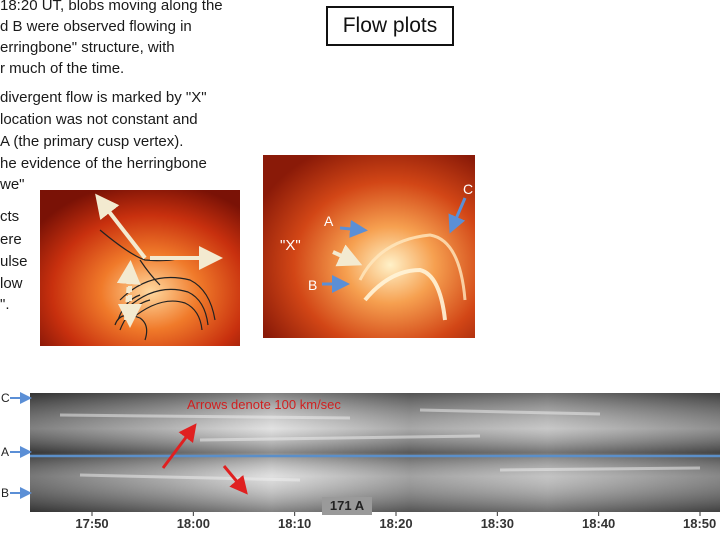 The width and height of the screenshot is (720, 540). I want to click on time-tick-label: 18:40, so click(598, 523).